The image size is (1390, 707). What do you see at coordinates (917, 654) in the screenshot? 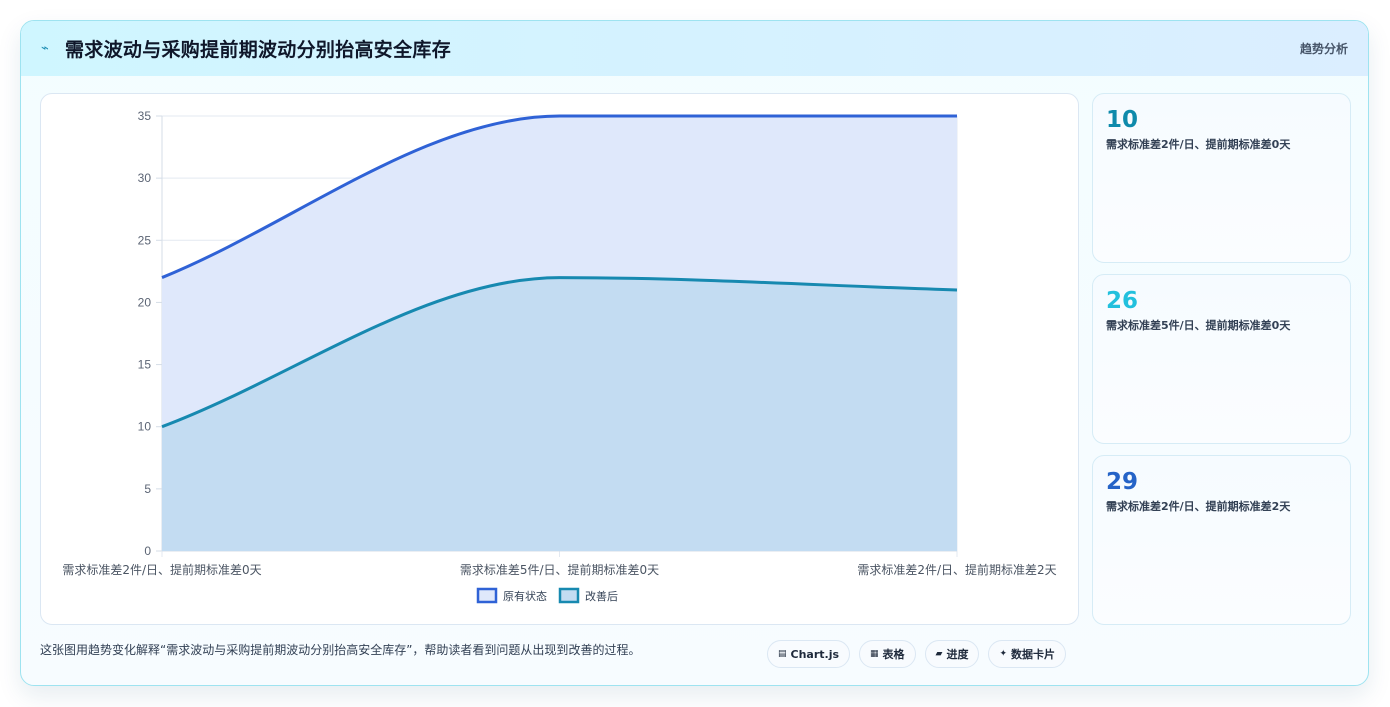
I see `feature-pills: ▤ Chart.js ▦ 表格 ▰ 进度 ✦ 数据卡片` at bounding box center [917, 654].